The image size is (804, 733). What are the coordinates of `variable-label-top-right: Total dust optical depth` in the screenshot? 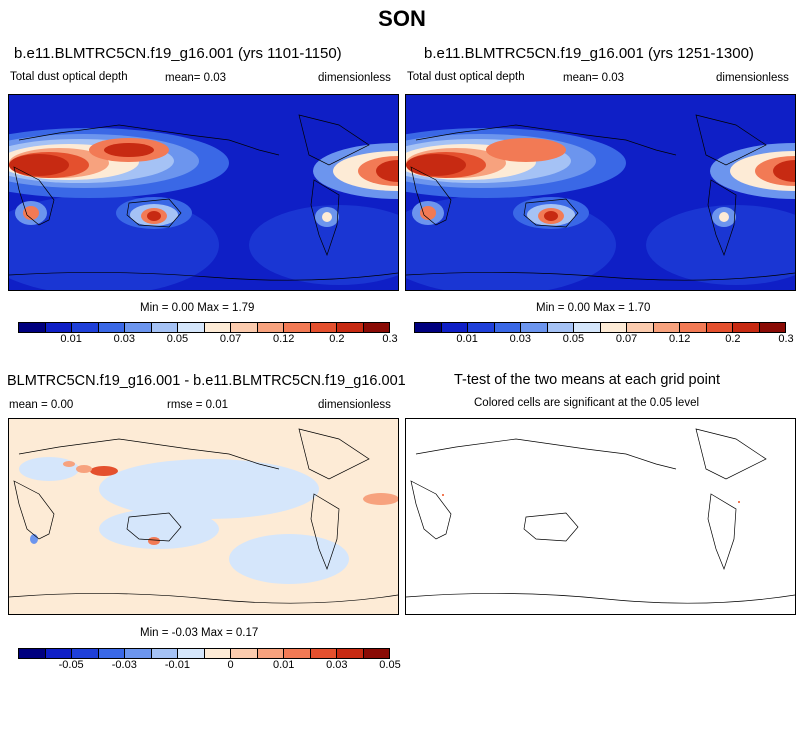 It's located at (466, 77).